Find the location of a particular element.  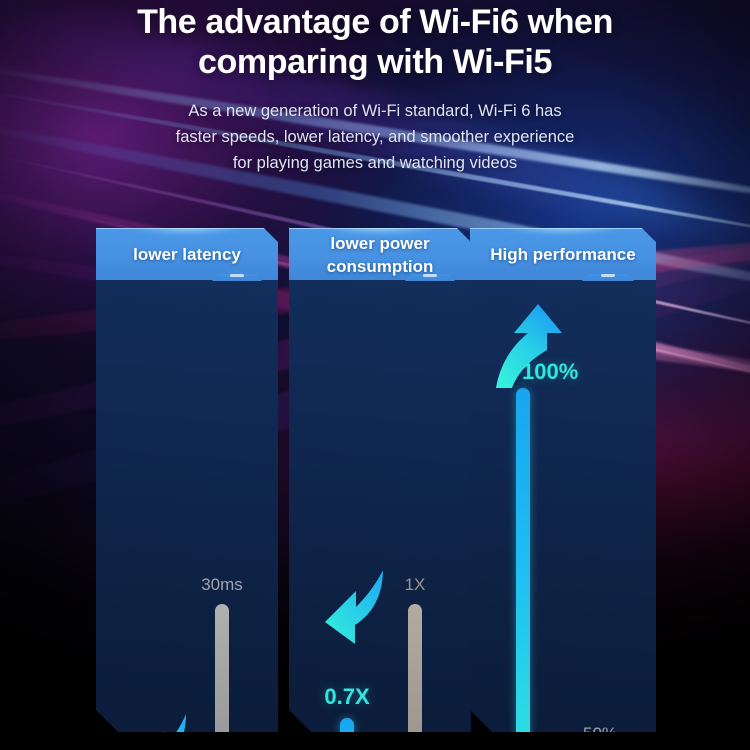

panel-title-lower-power-consumption: lower power consumption is located at coordinates (380, 255).